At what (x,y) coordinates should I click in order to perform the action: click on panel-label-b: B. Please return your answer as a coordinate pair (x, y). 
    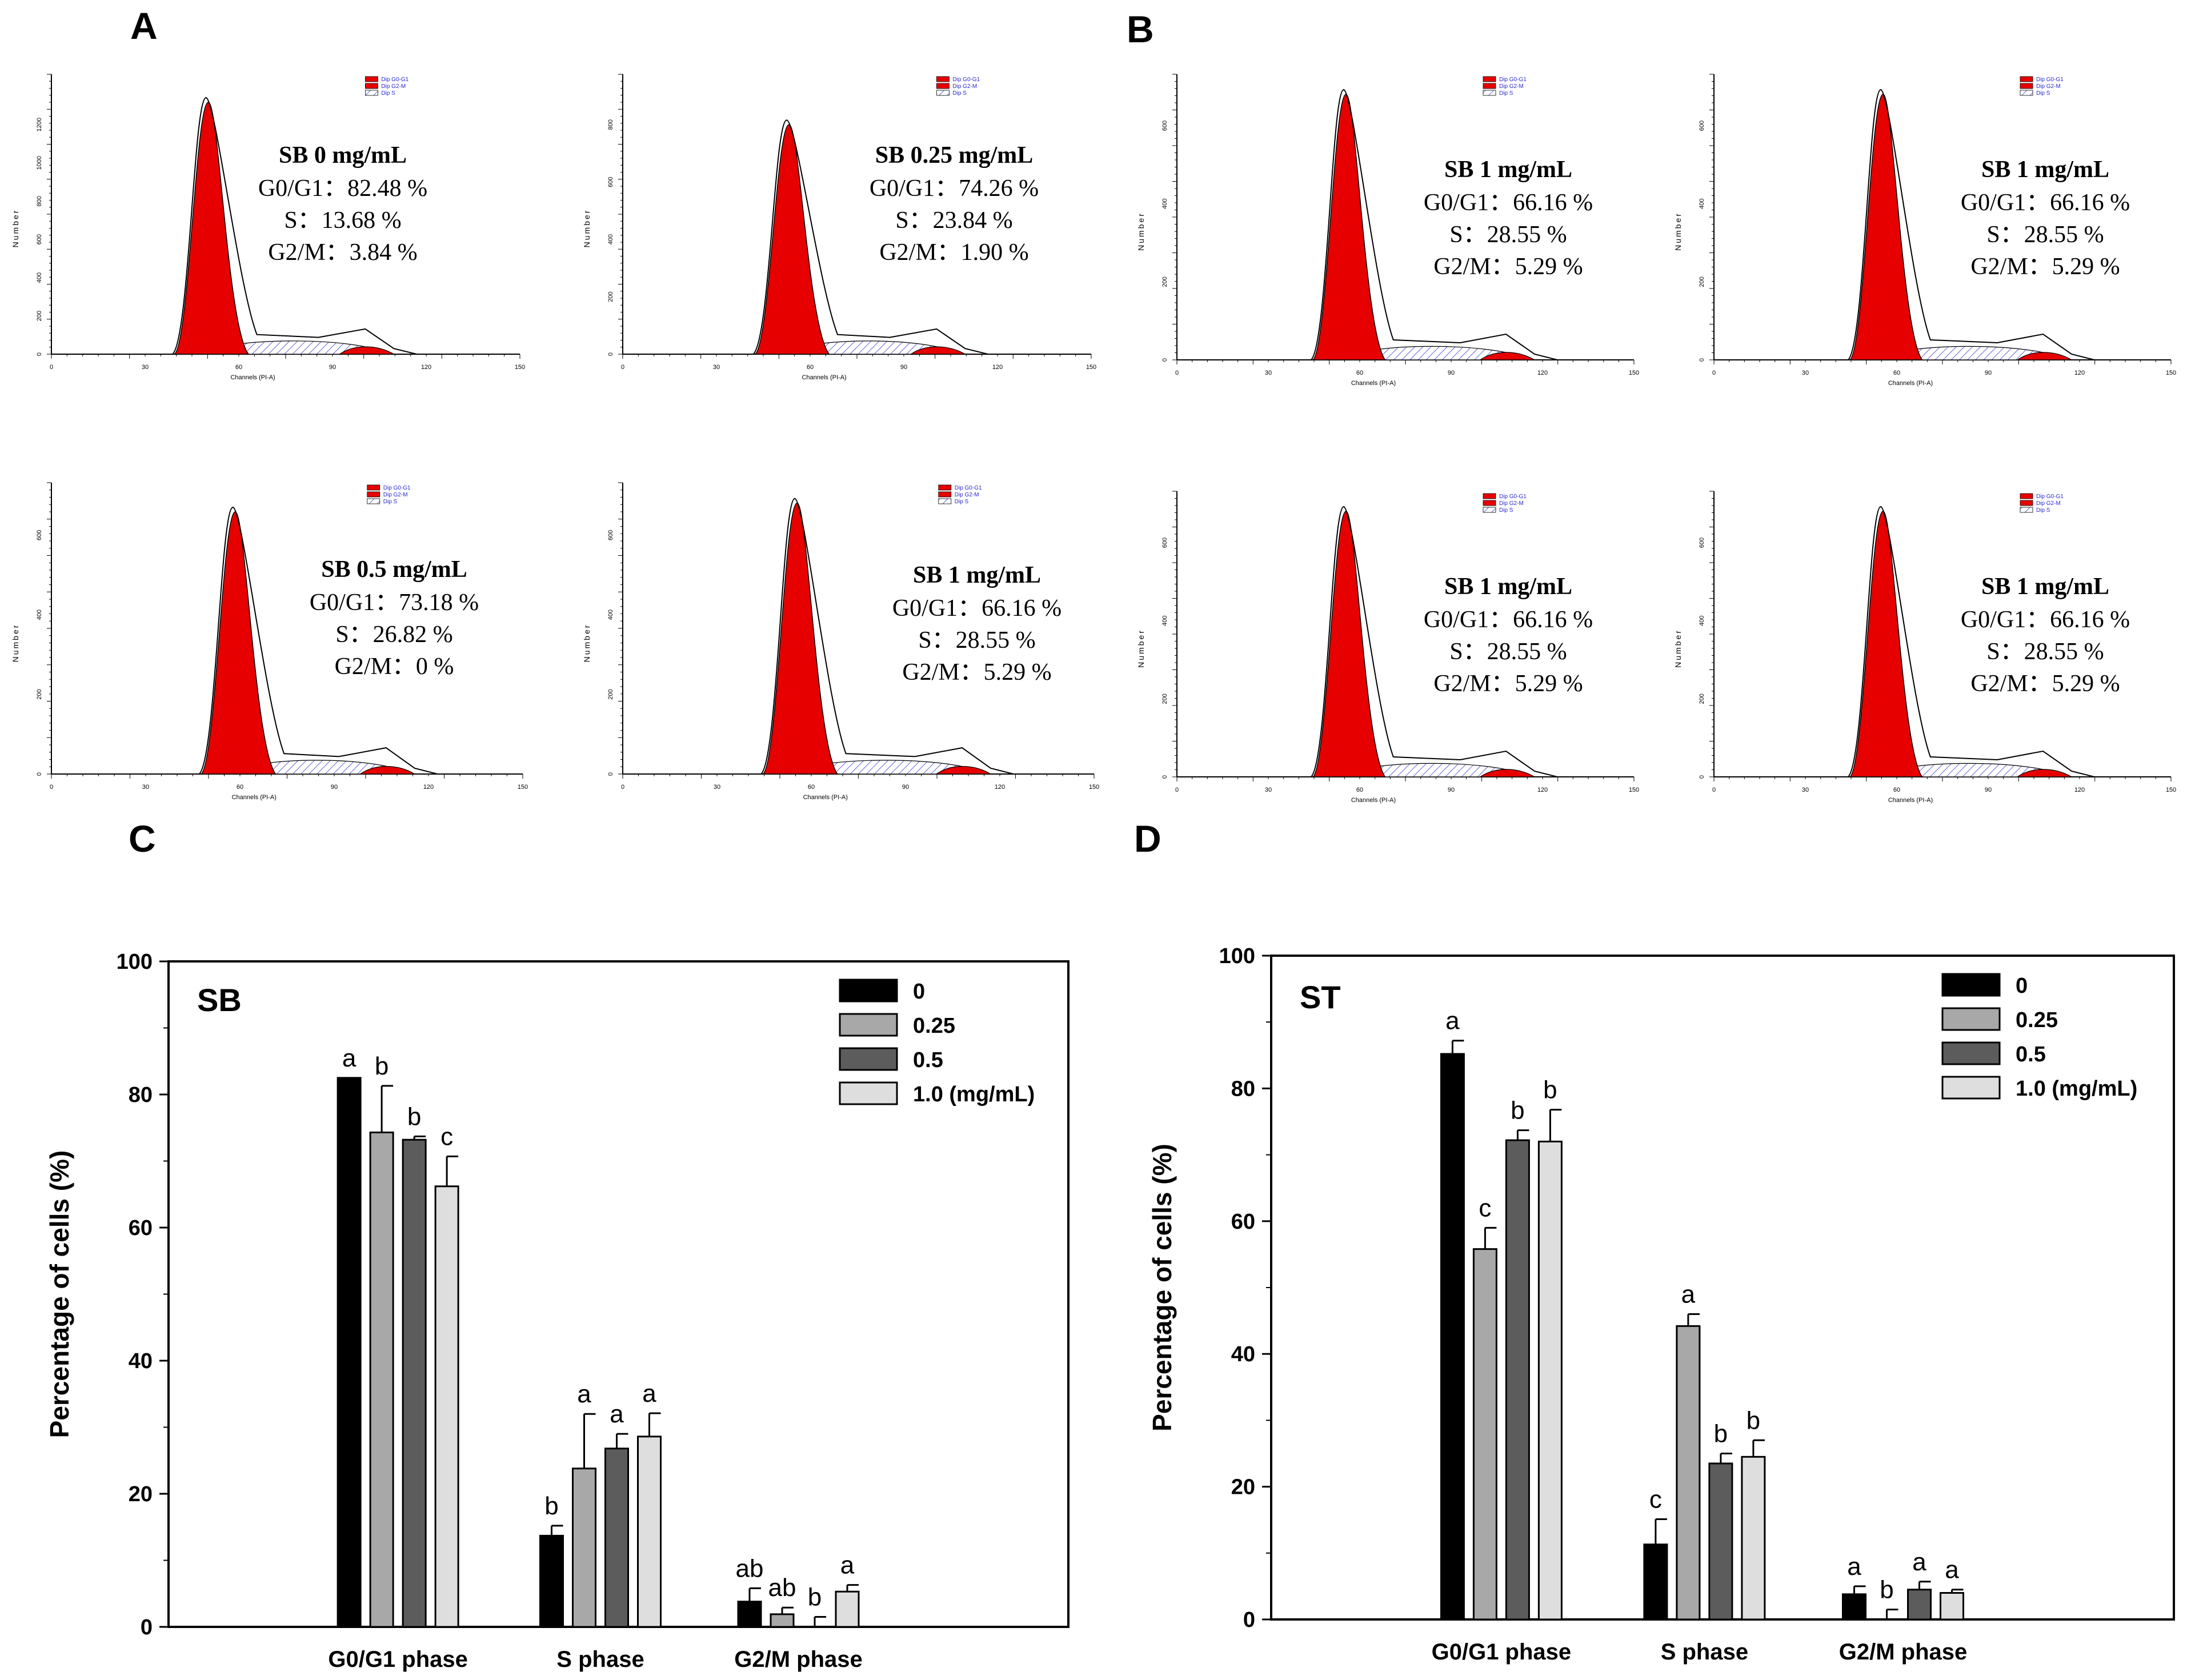
    Looking at the image, I should click on (1140, 29).